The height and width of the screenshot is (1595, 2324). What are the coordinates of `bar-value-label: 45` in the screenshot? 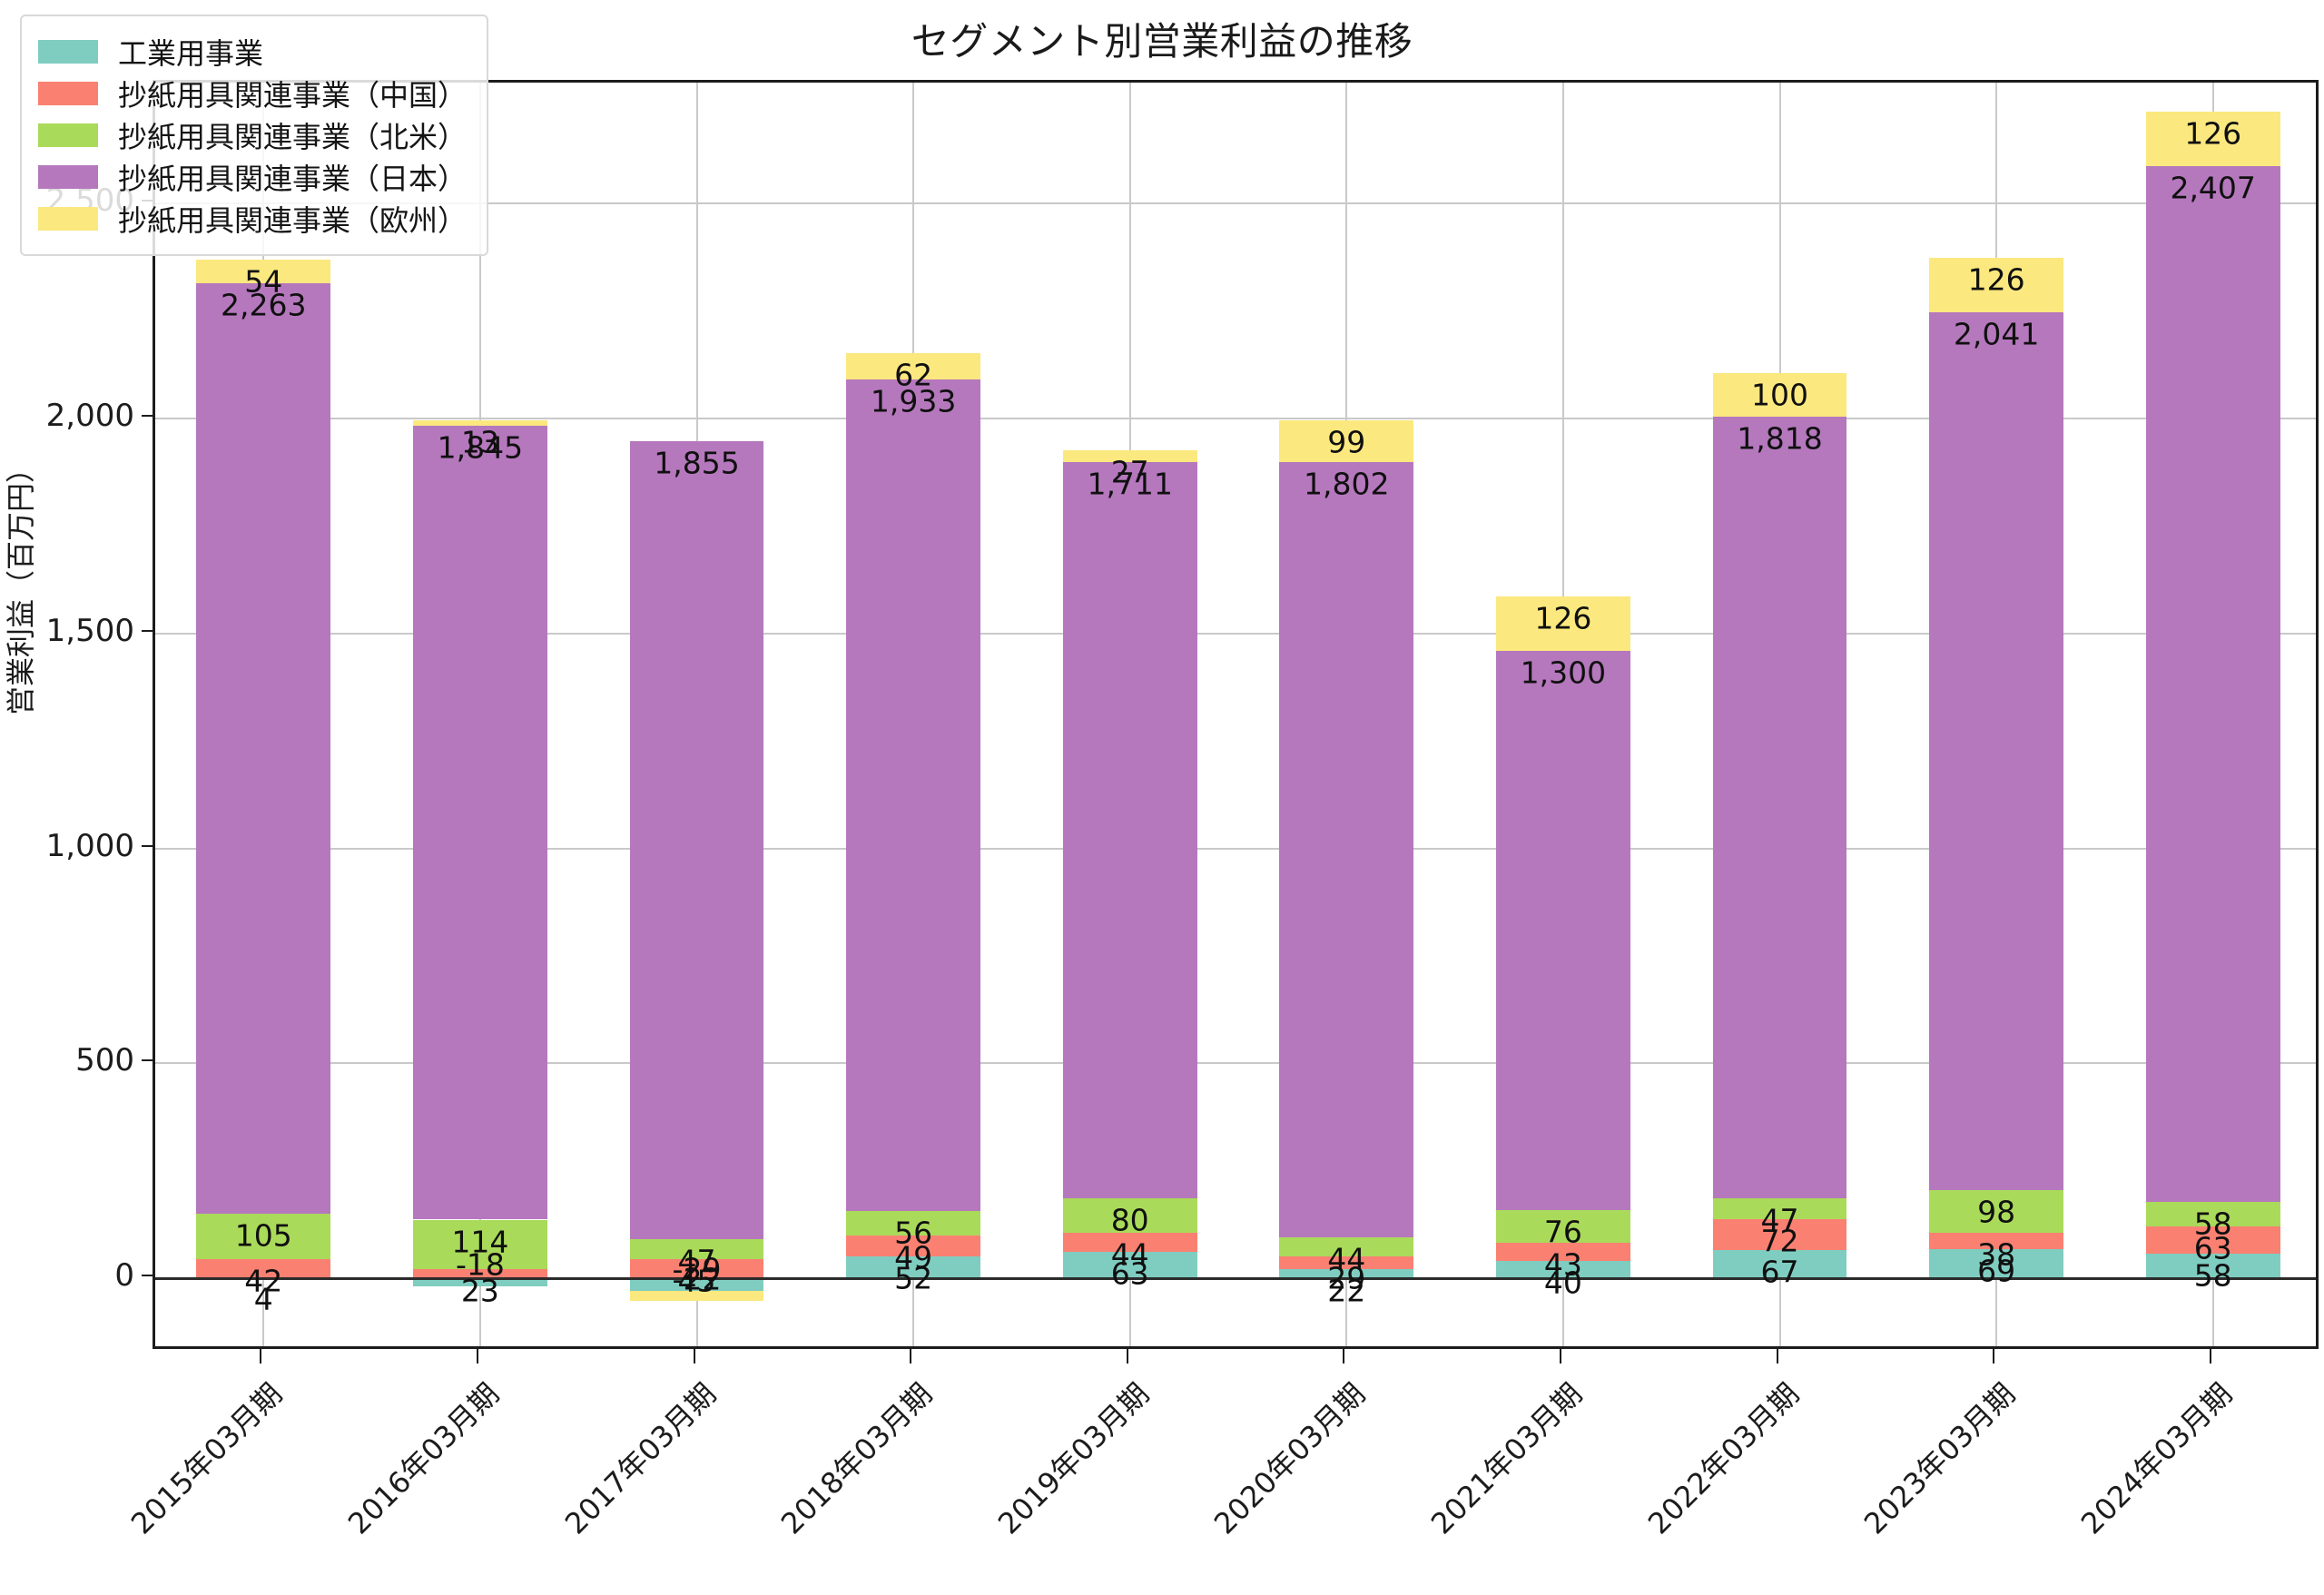 It's located at (696, 1281).